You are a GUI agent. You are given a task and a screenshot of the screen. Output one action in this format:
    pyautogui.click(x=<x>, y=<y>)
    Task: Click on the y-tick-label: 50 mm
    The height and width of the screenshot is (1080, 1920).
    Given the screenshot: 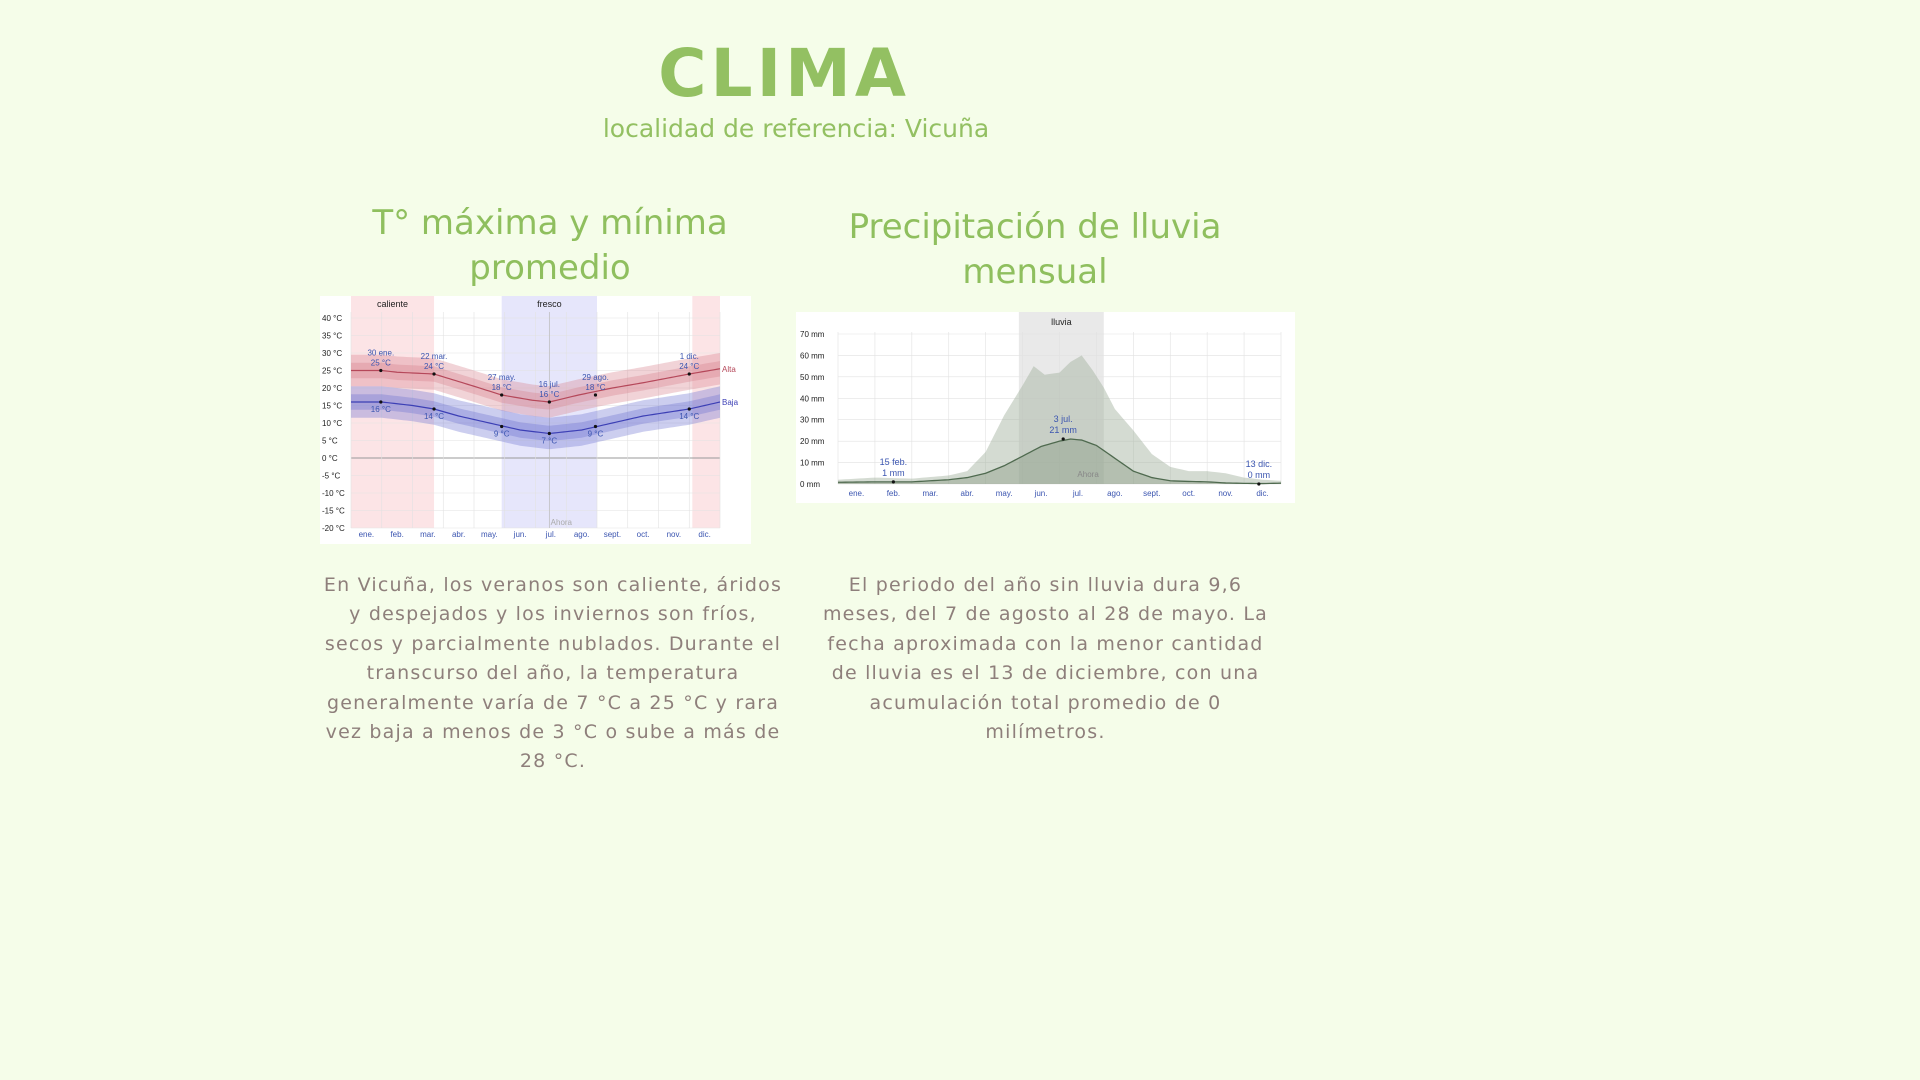 What is the action you would take?
    pyautogui.click(x=812, y=377)
    